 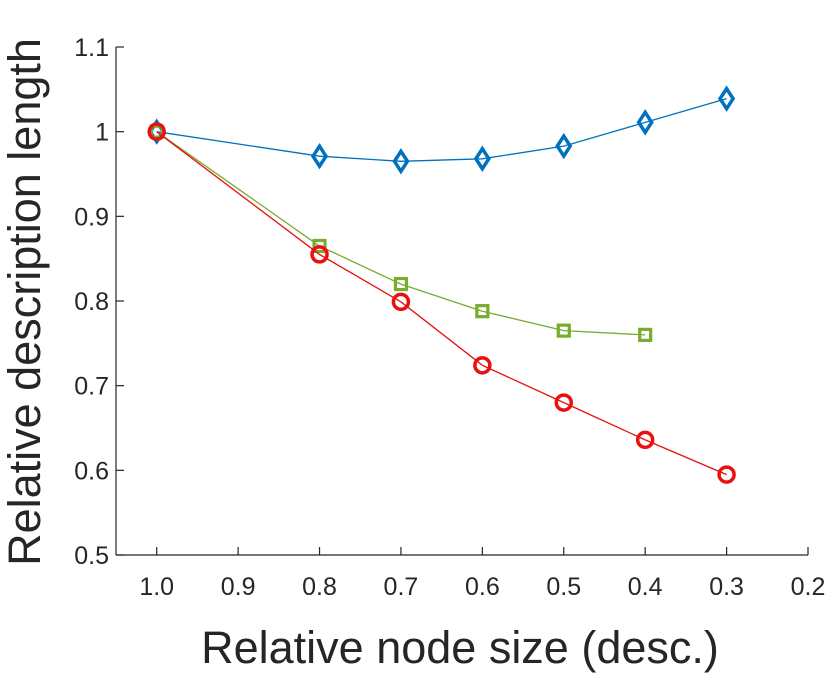 I want to click on y-tick-label: 1.1, so click(x=91, y=48).